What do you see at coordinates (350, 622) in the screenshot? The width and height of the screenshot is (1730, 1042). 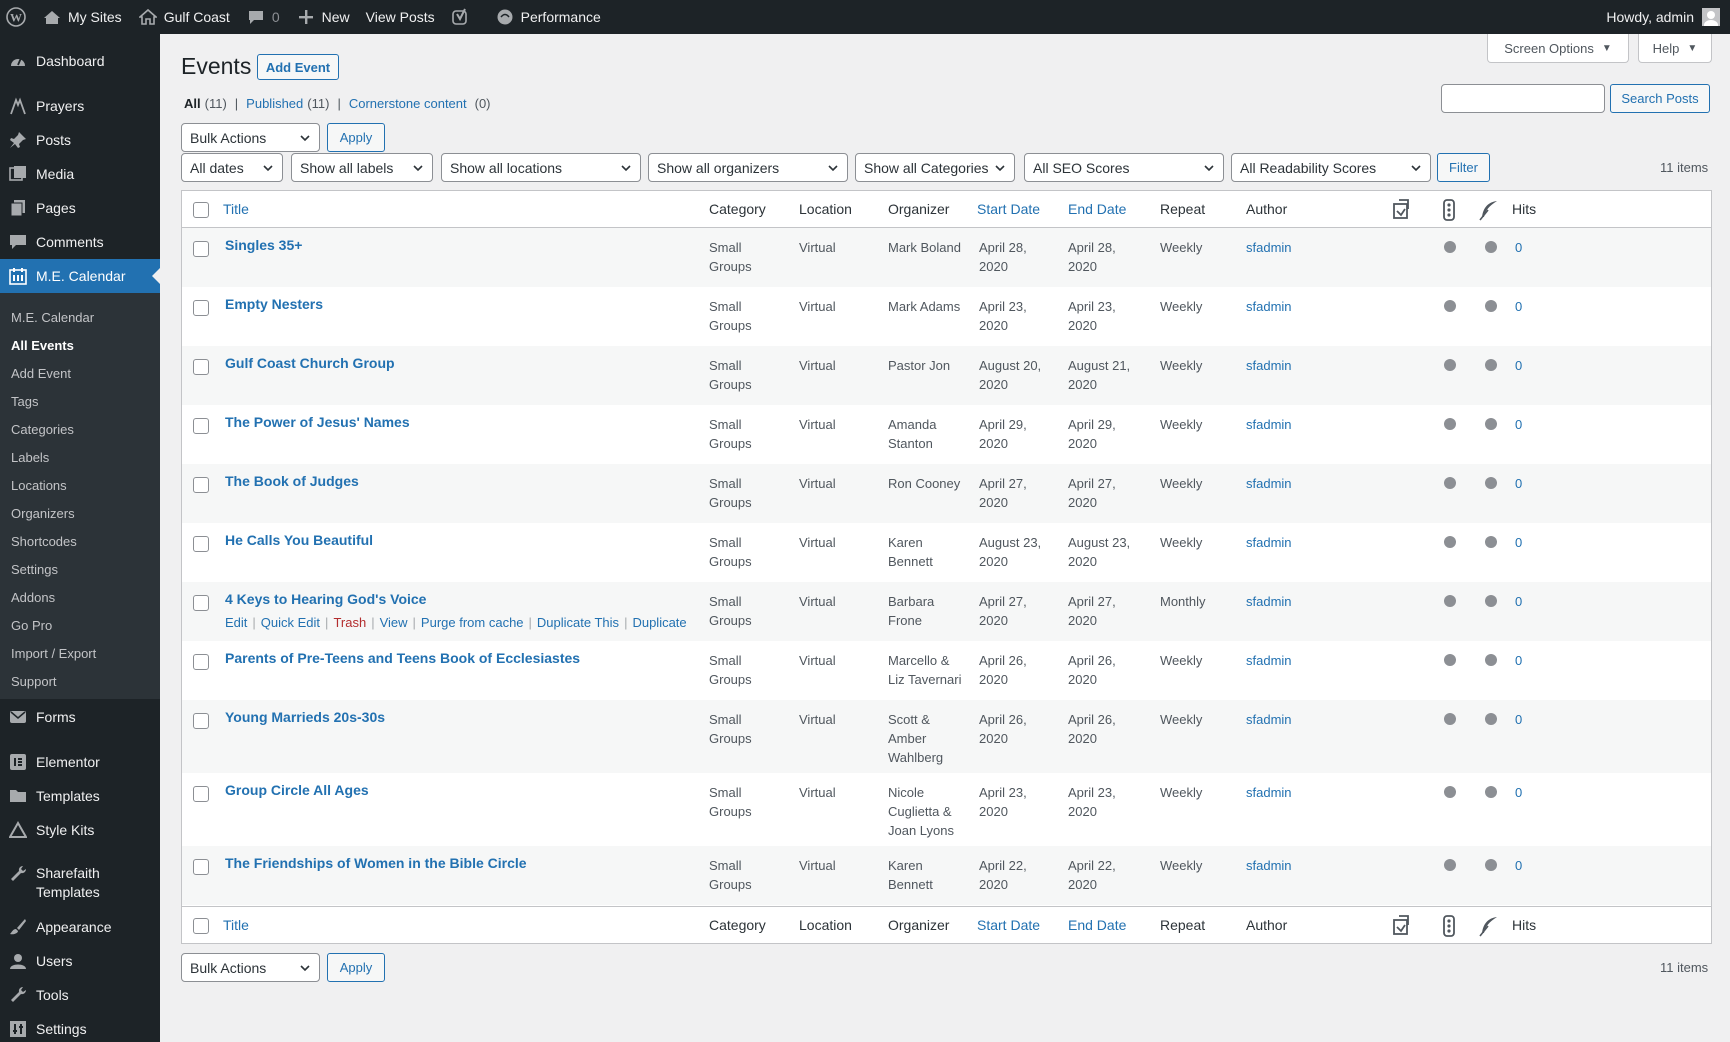 I see `row-action-trash: Trash` at bounding box center [350, 622].